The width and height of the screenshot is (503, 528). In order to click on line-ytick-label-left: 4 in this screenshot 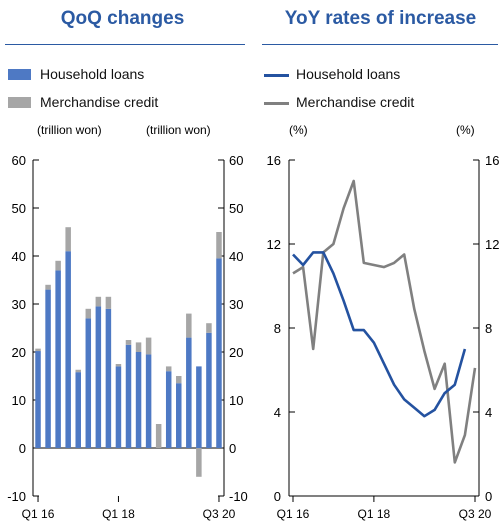, I will do `click(277, 412)`.